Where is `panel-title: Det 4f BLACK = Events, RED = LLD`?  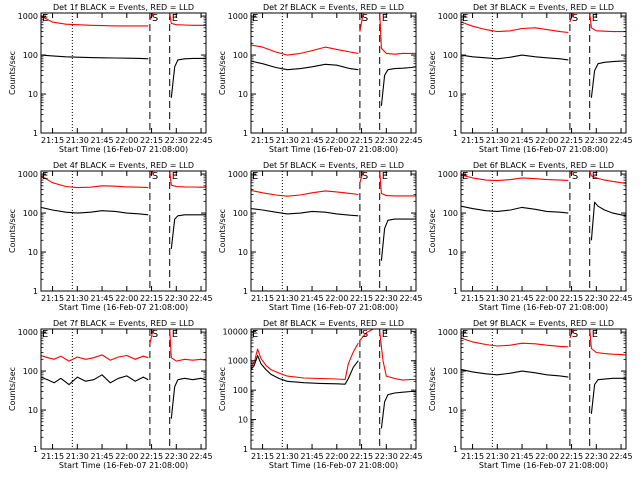 panel-title: Det 4f BLACK = Events, RED = LLD is located at coordinates (123, 165).